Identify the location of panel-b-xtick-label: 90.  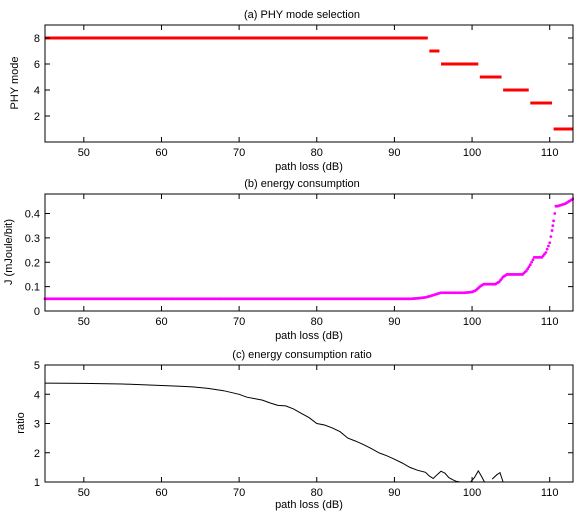
(394, 322).